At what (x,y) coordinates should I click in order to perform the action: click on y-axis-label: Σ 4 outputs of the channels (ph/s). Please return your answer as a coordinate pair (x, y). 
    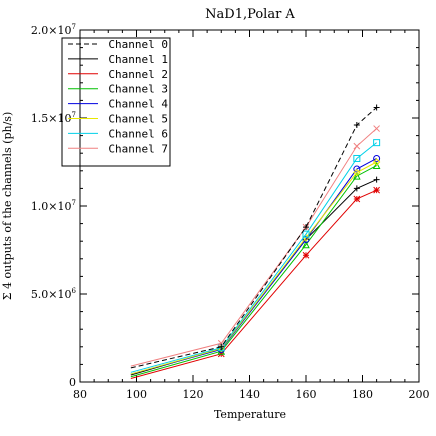
    Looking at the image, I should click on (7, 206).